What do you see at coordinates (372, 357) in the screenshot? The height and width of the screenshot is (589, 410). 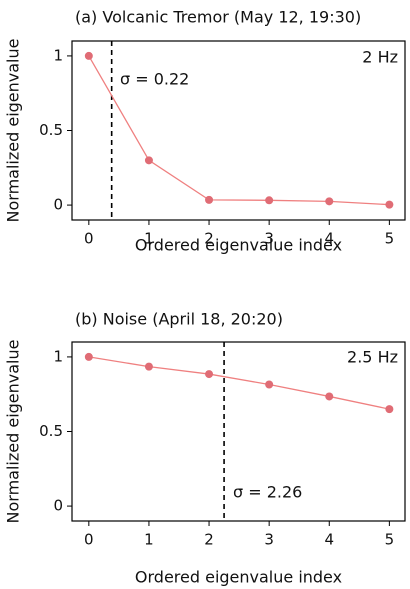 I see `annotation: 2.5 Hz` at bounding box center [372, 357].